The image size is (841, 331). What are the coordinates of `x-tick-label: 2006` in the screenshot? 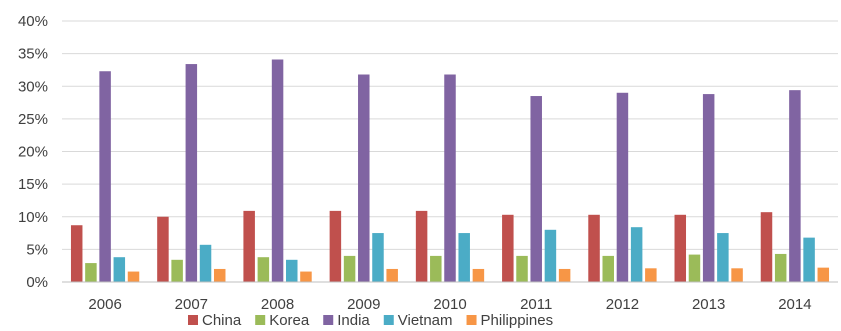 It's located at (104, 304).